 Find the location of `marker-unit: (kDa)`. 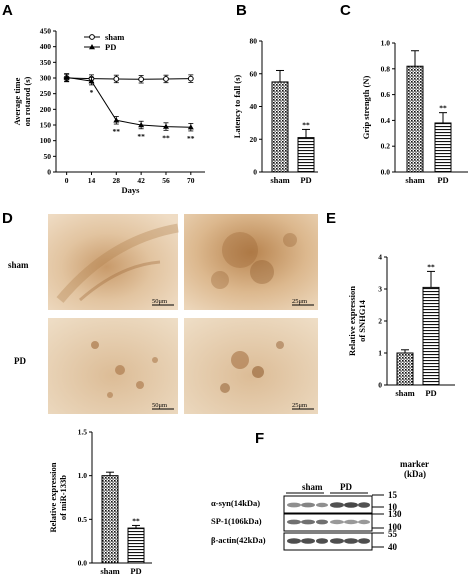

marker-unit: (kDa) is located at coordinates (415, 474).